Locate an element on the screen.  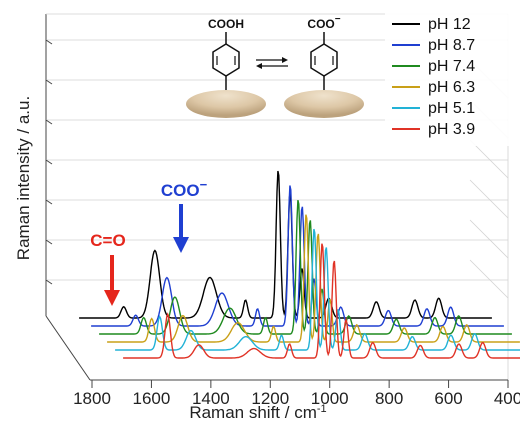
molecule-acid: COOH is located at coordinates (226, 67).